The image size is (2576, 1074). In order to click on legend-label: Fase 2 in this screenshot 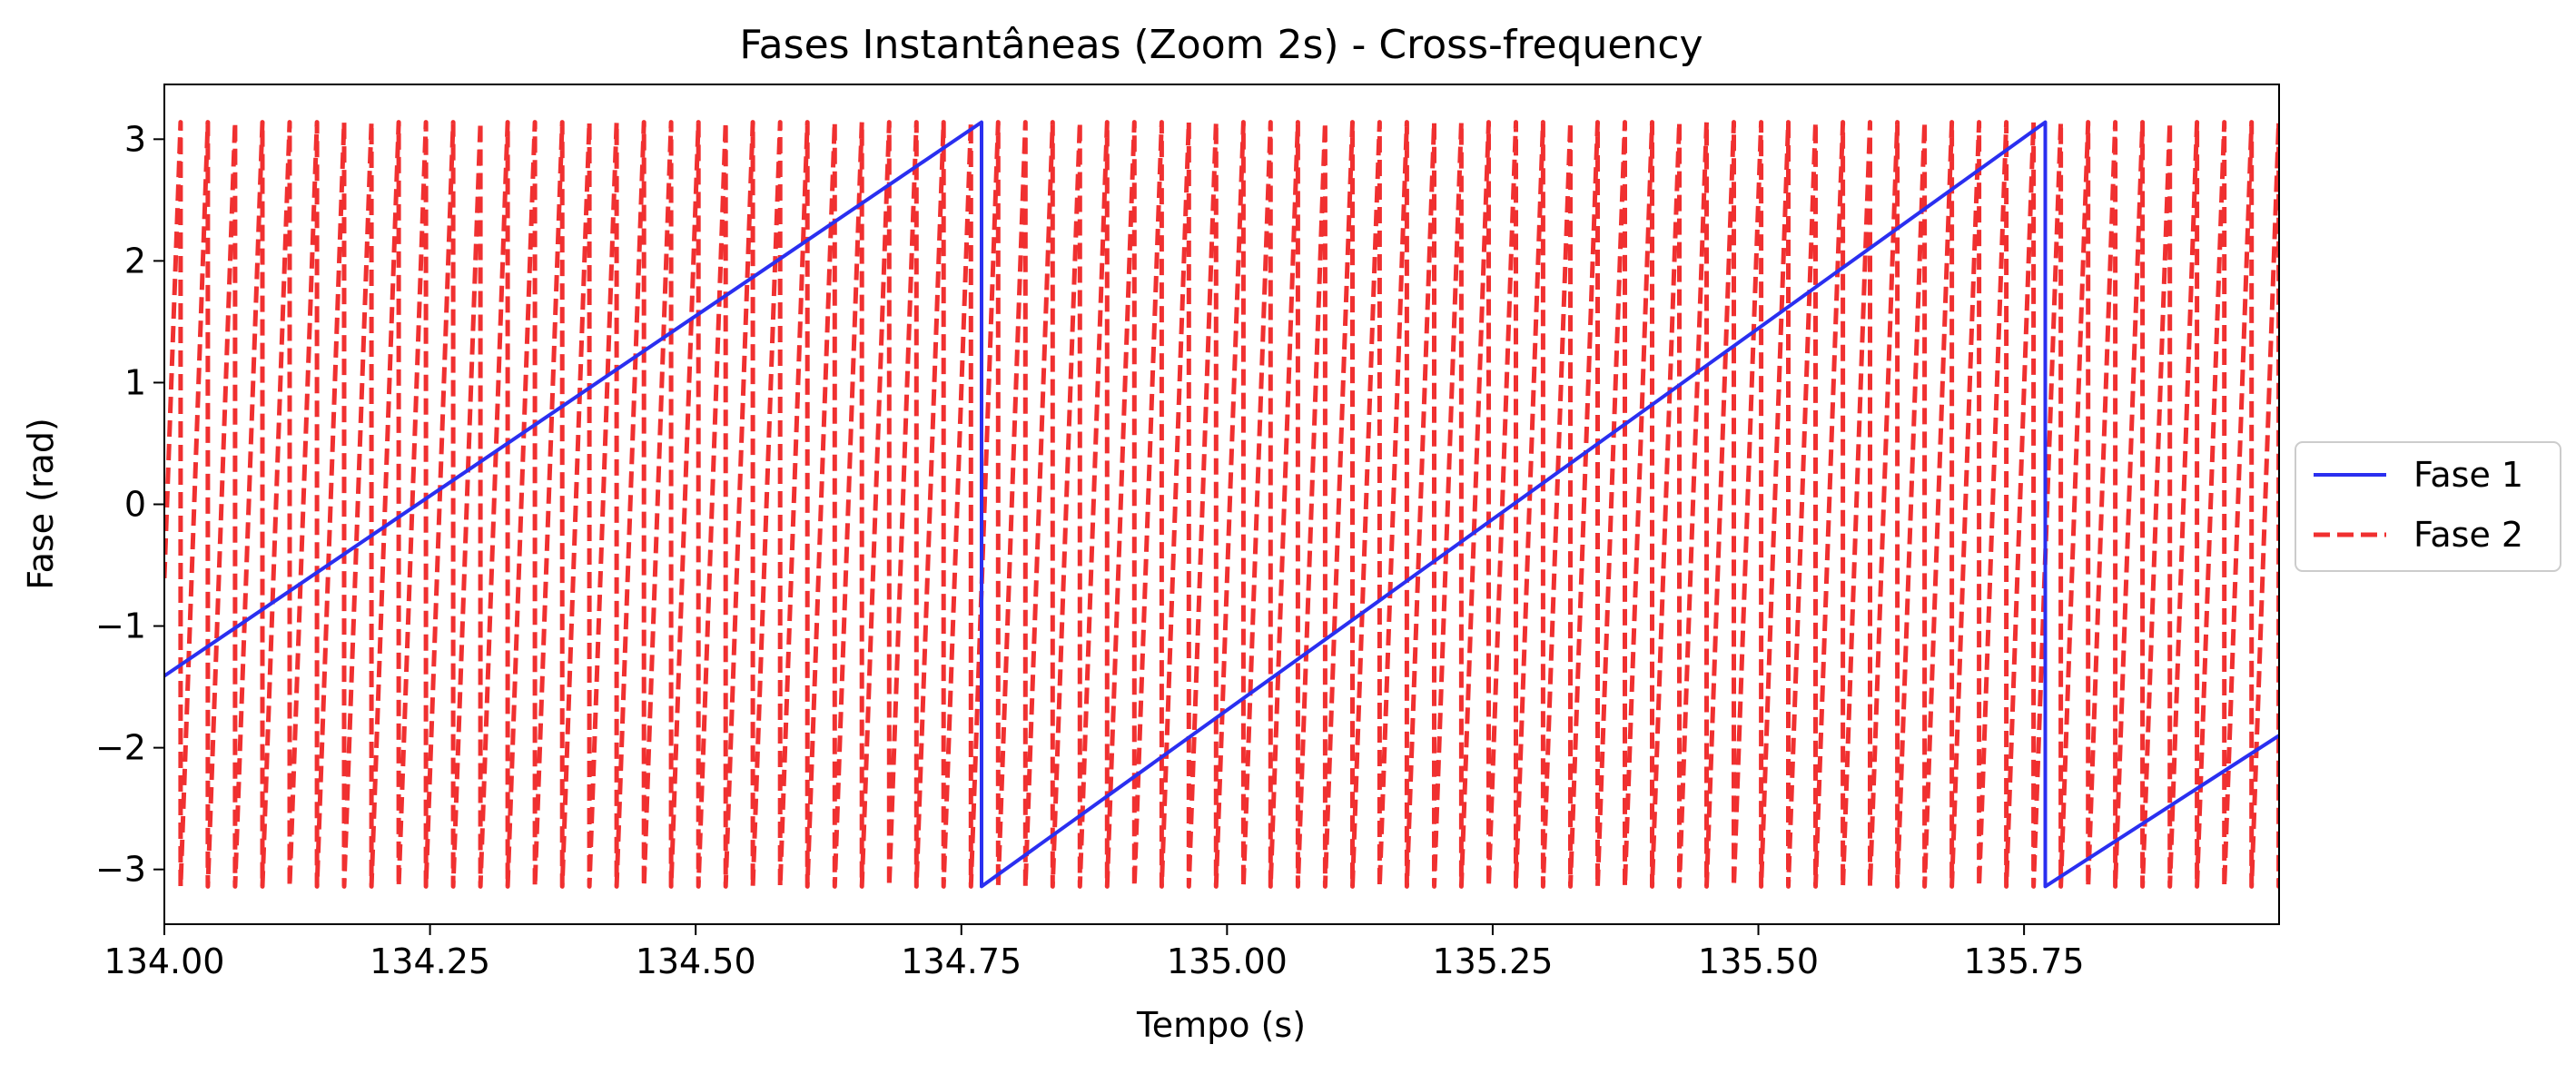, I will do `click(2468, 535)`.